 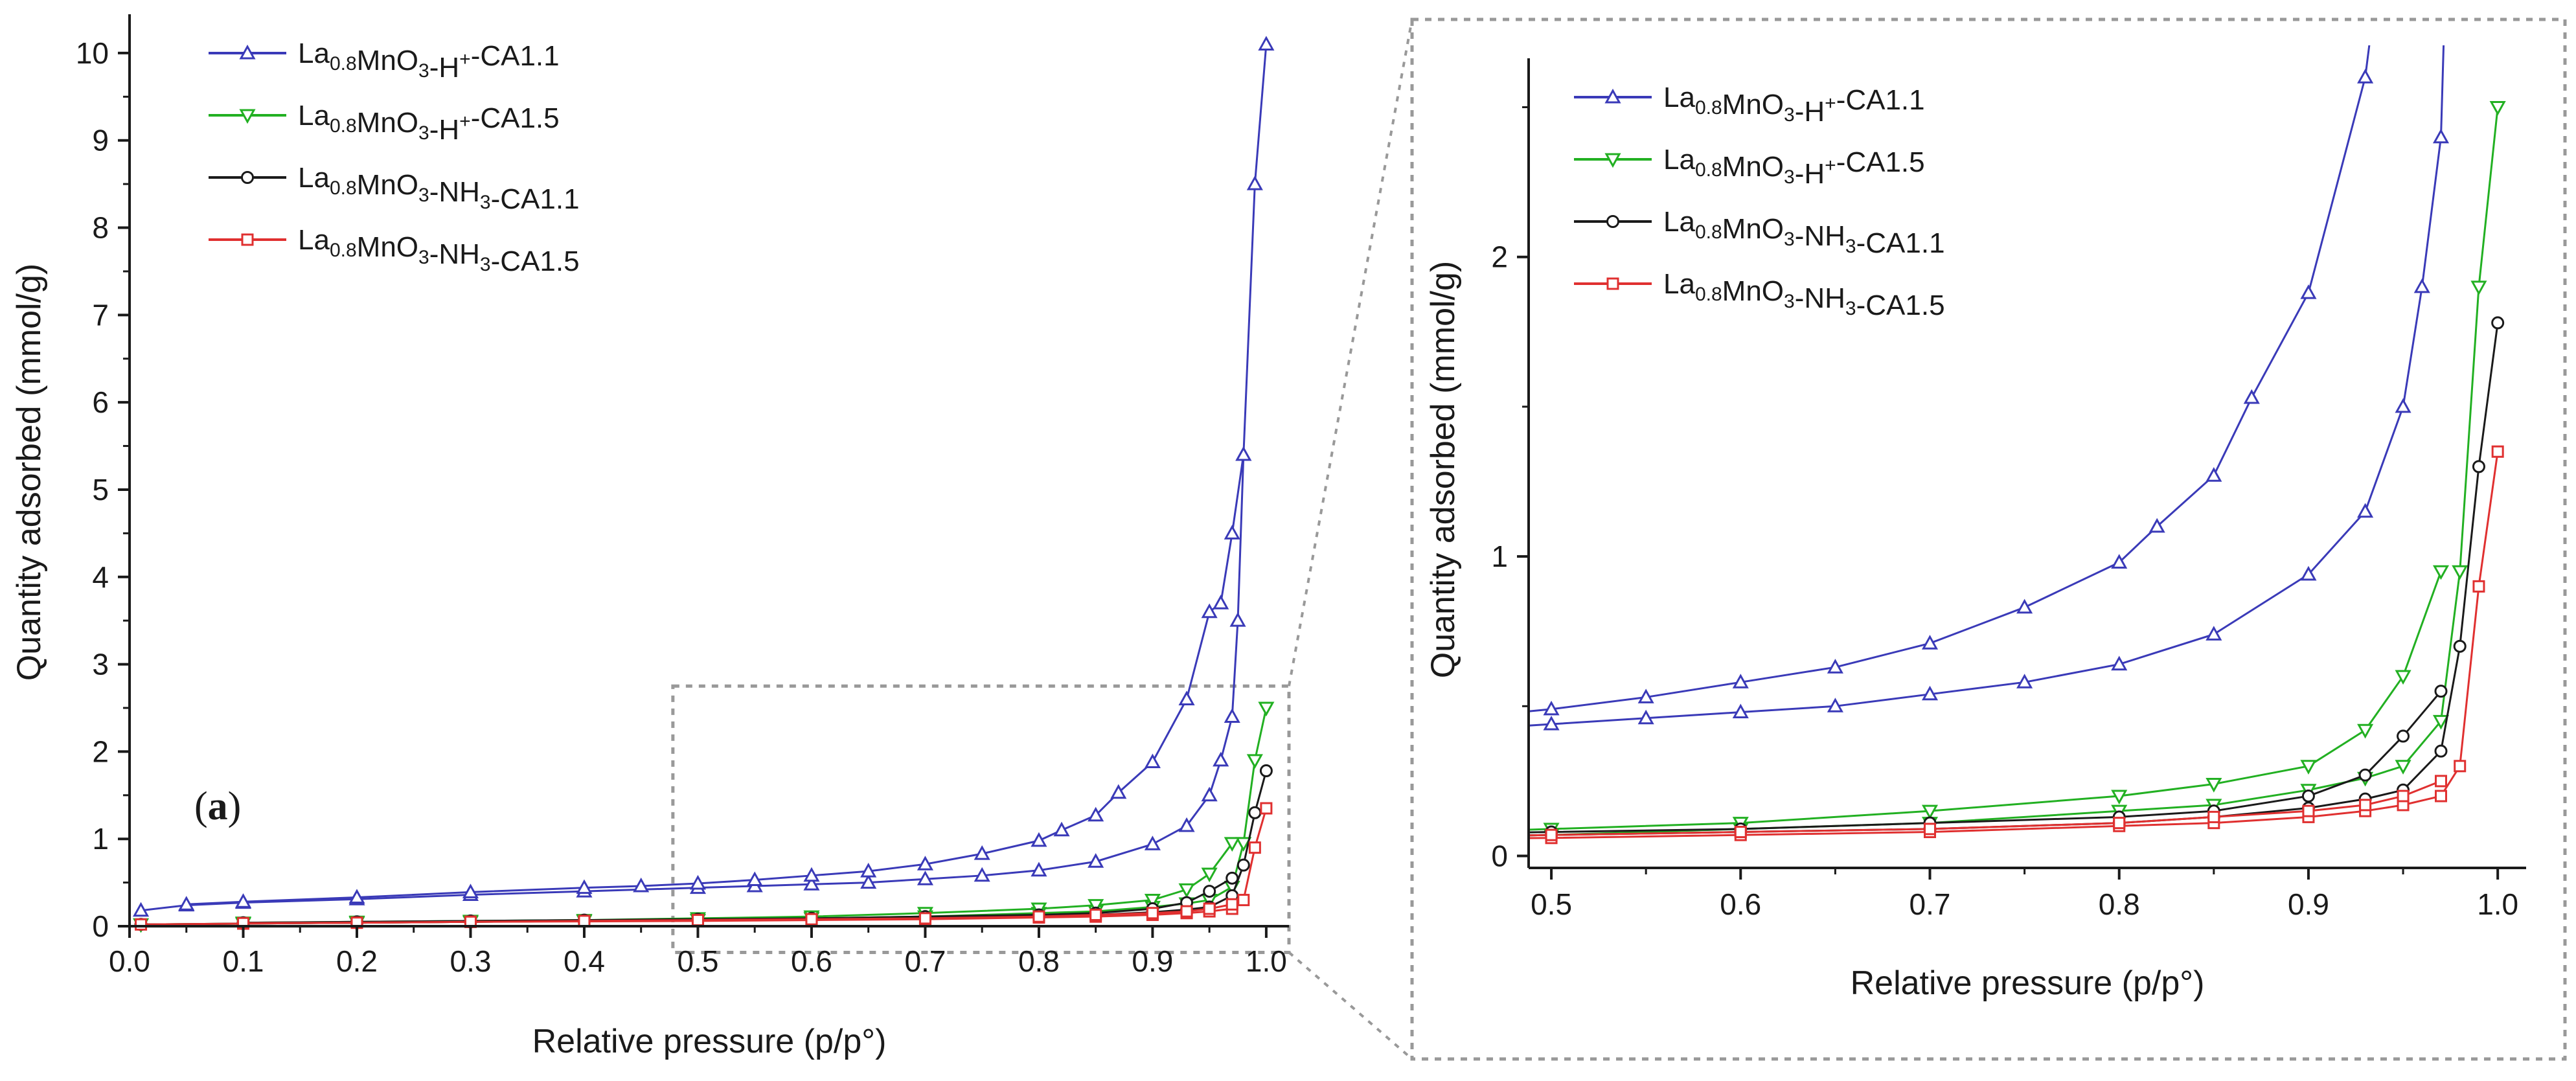 I want to click on legend-label-mid: MnO, so click(x=387, y=247).